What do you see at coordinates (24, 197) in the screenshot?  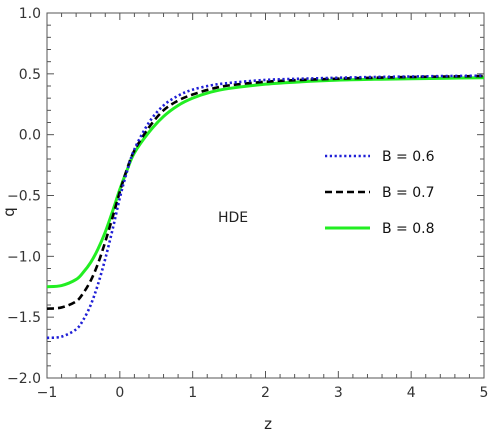 I see `y-tick-label: −0.5` at bounding box center [24, 197].